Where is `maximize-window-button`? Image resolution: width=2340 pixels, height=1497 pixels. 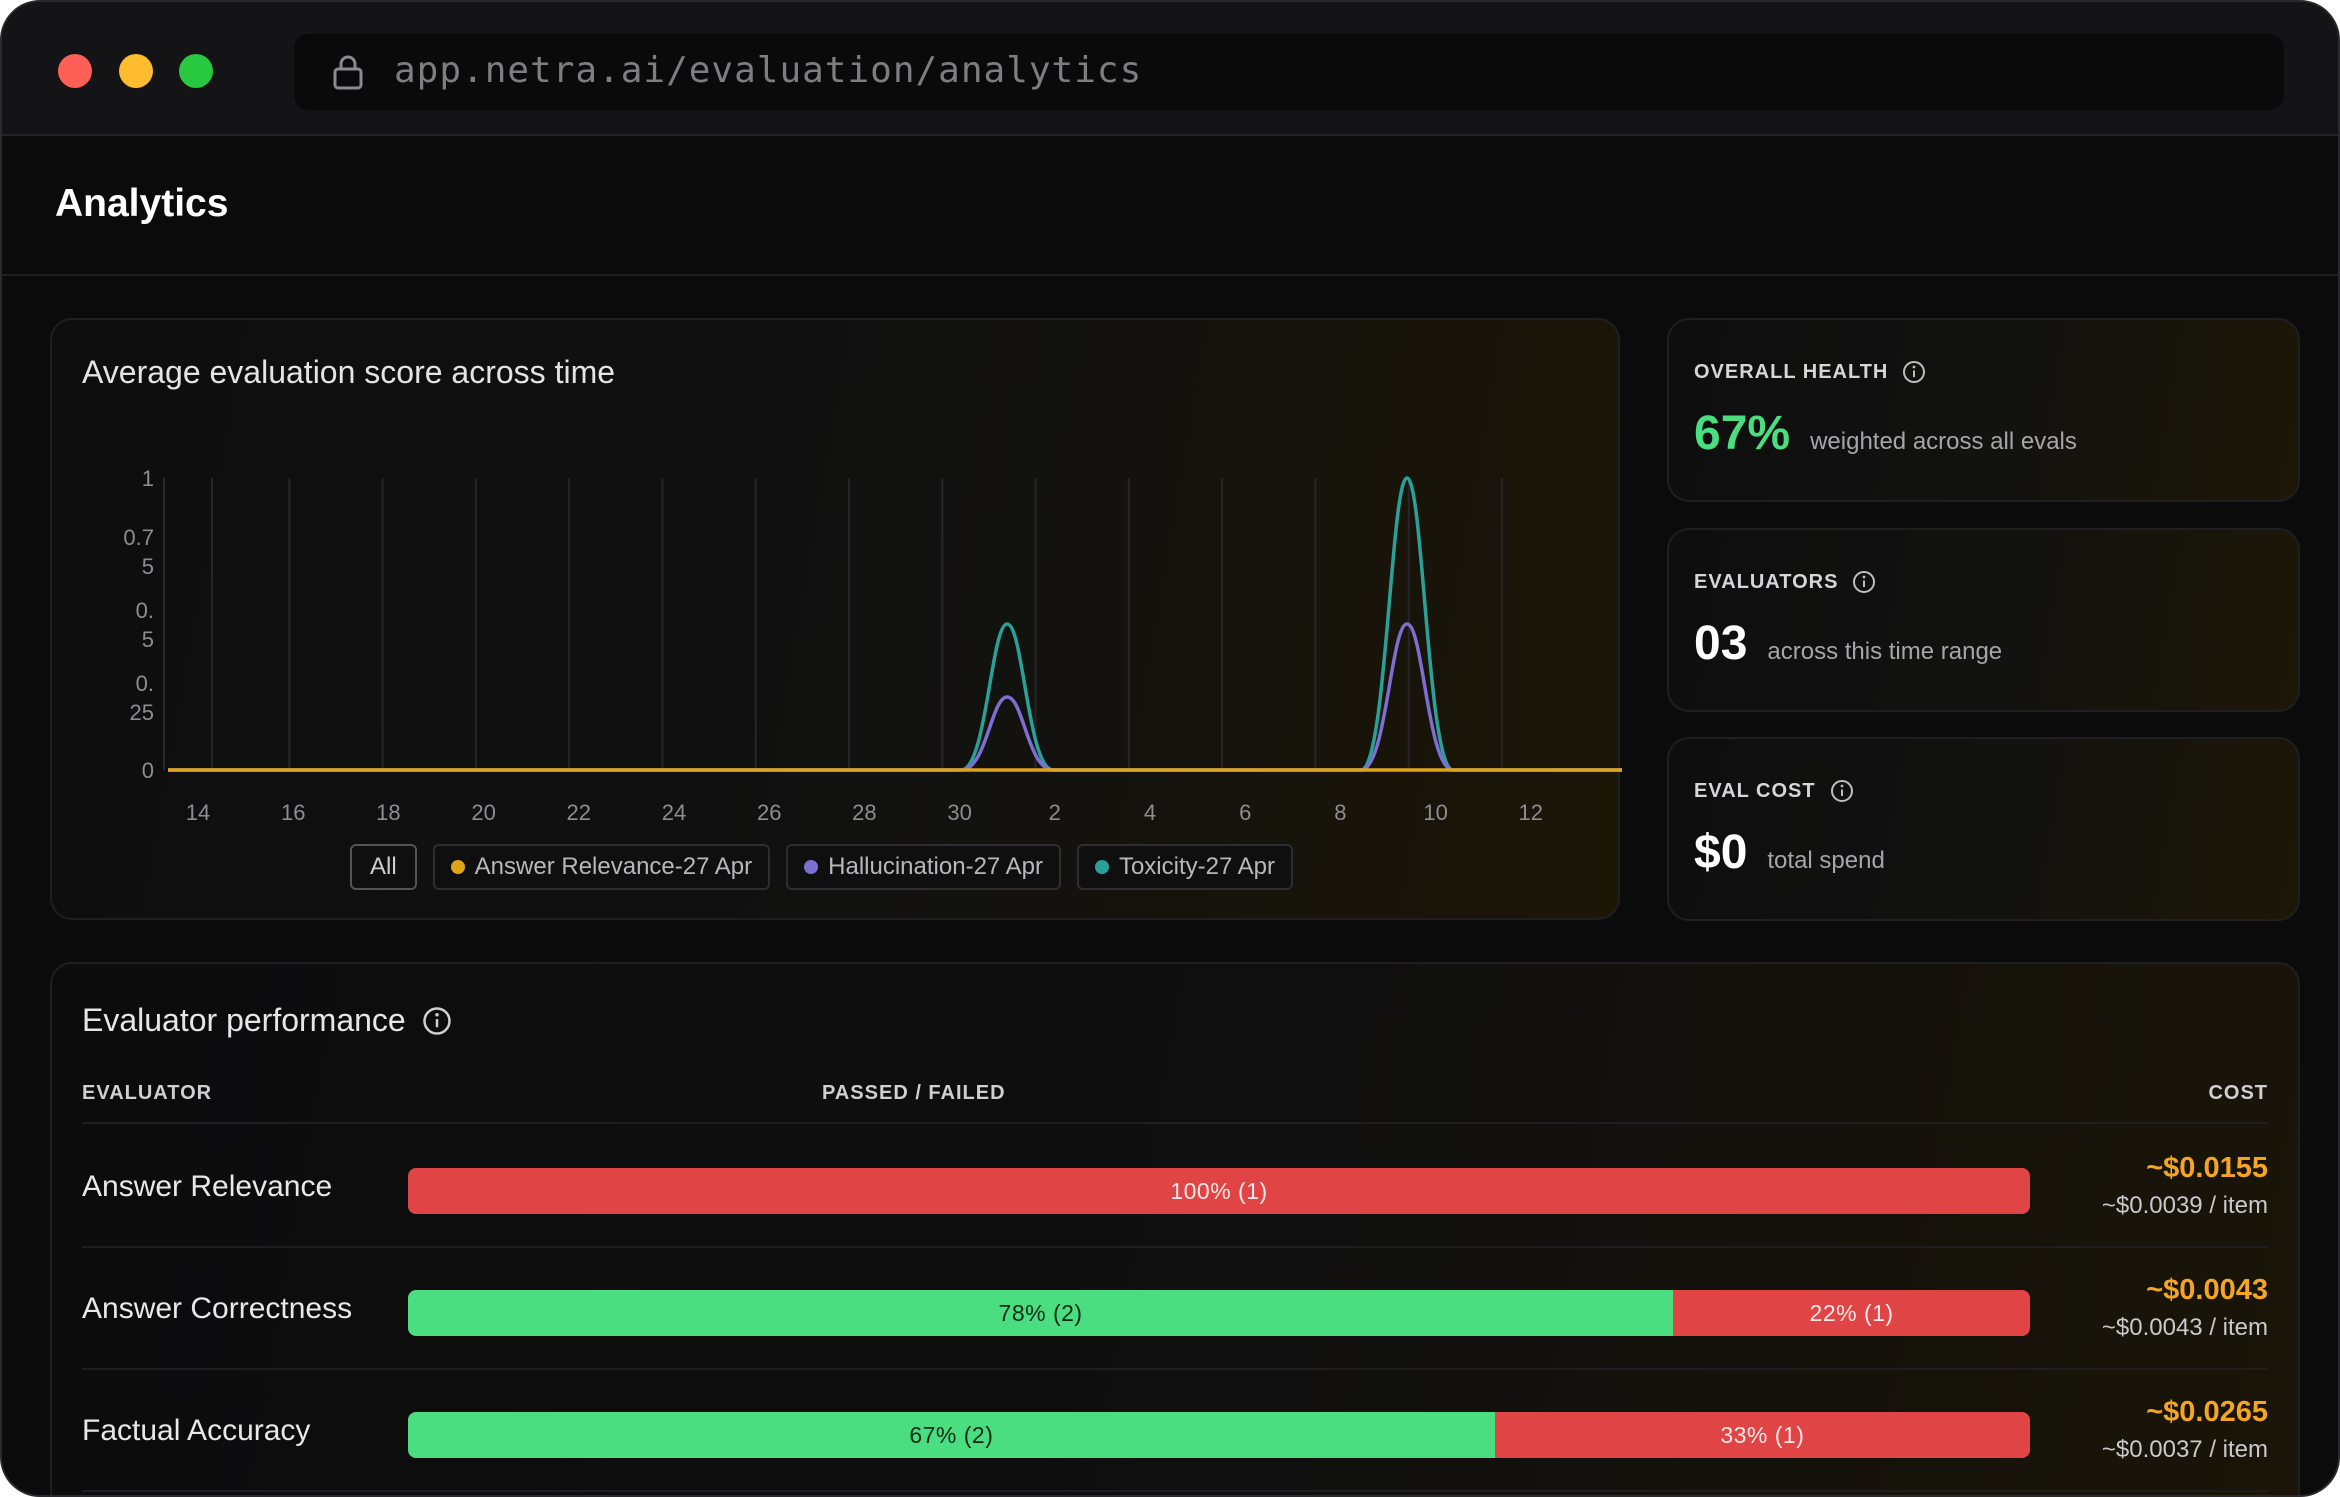 maximize-window-button is located at coordinates (196, 71).